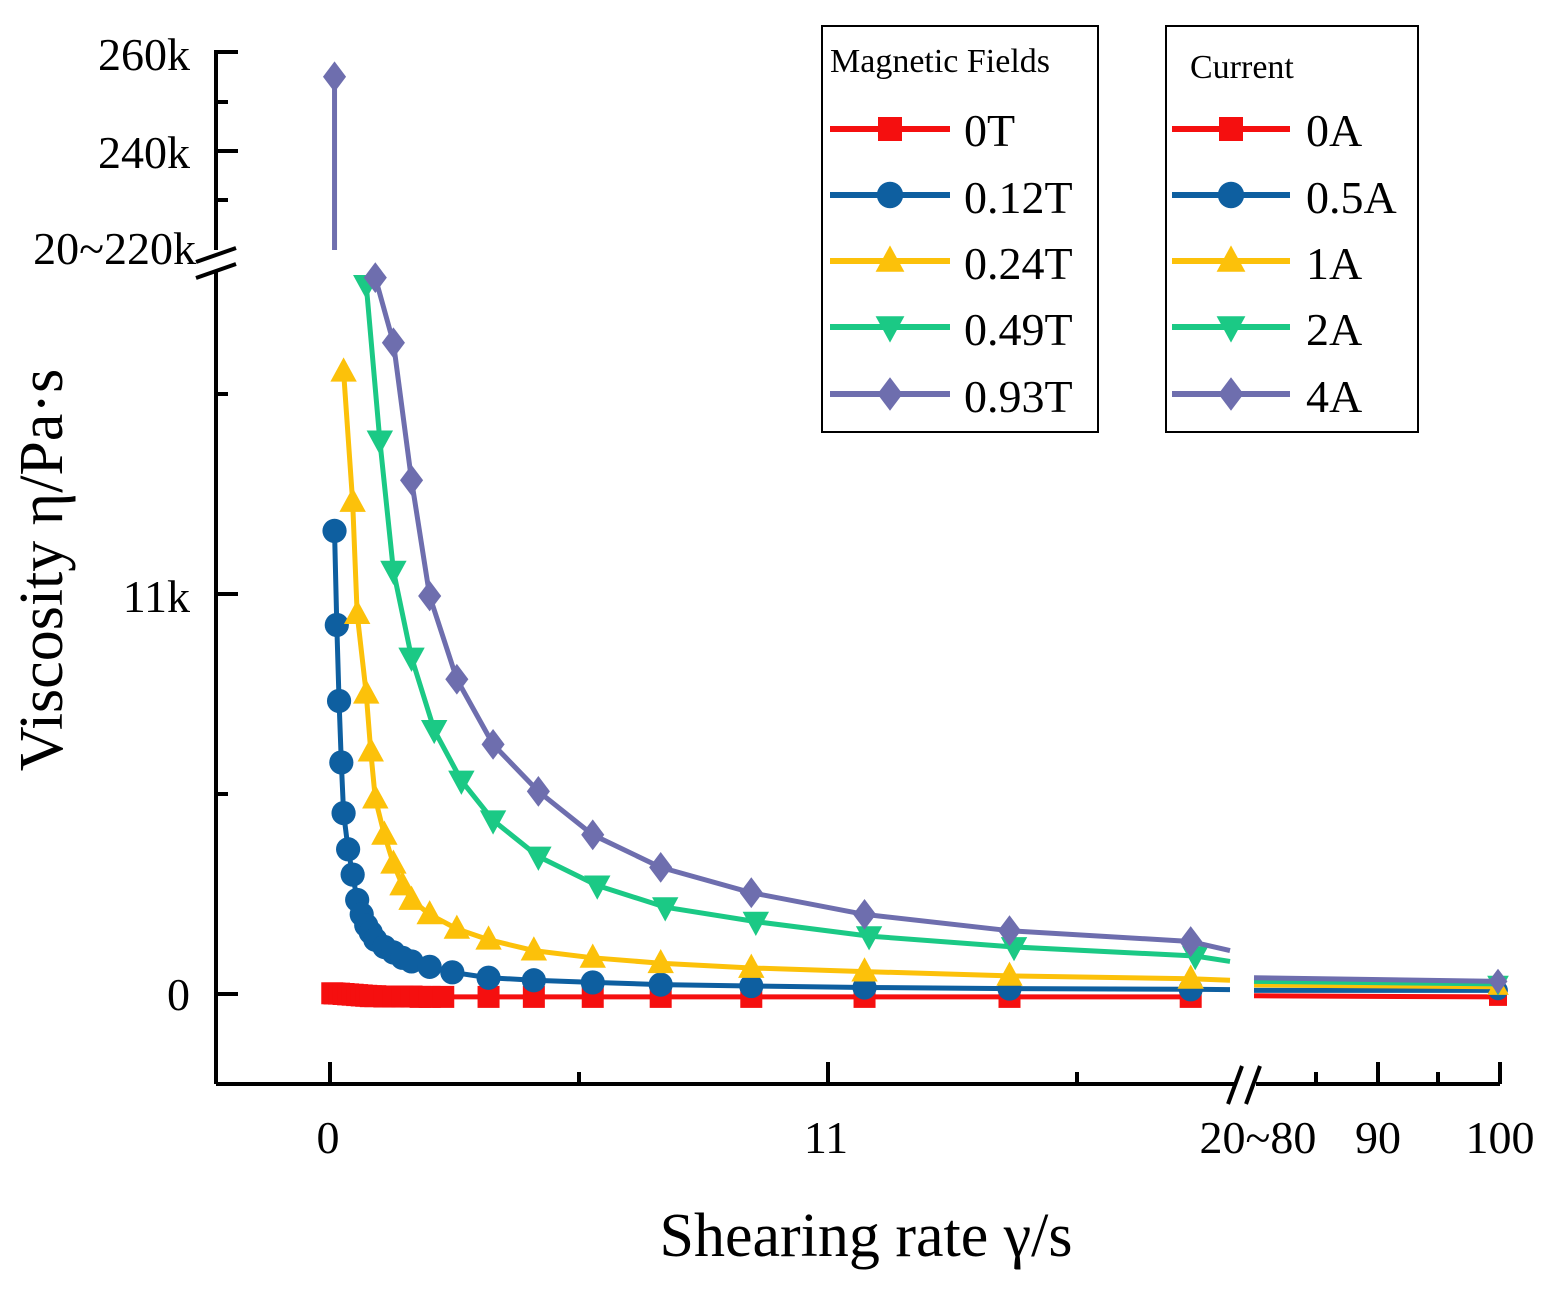 Image resolution: width=1546 pixels, height=1289 pixels. What do you see at coordinates (1351, 197) in the screenshot?
I see `legend-label-05a: 0.5A` at bounding box center [1351, 197].